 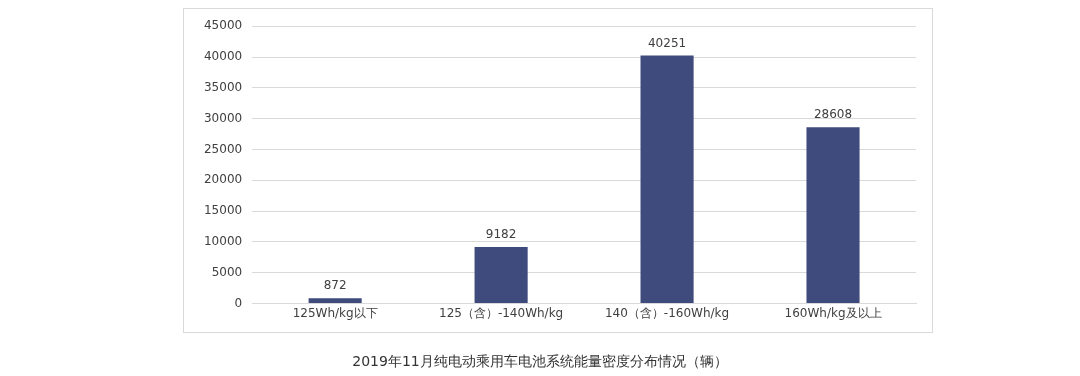 What do you see at coordinates (223, 210) in the screenshot?
I see `y-tick-label: 15000` at bounding box center [223, 210].